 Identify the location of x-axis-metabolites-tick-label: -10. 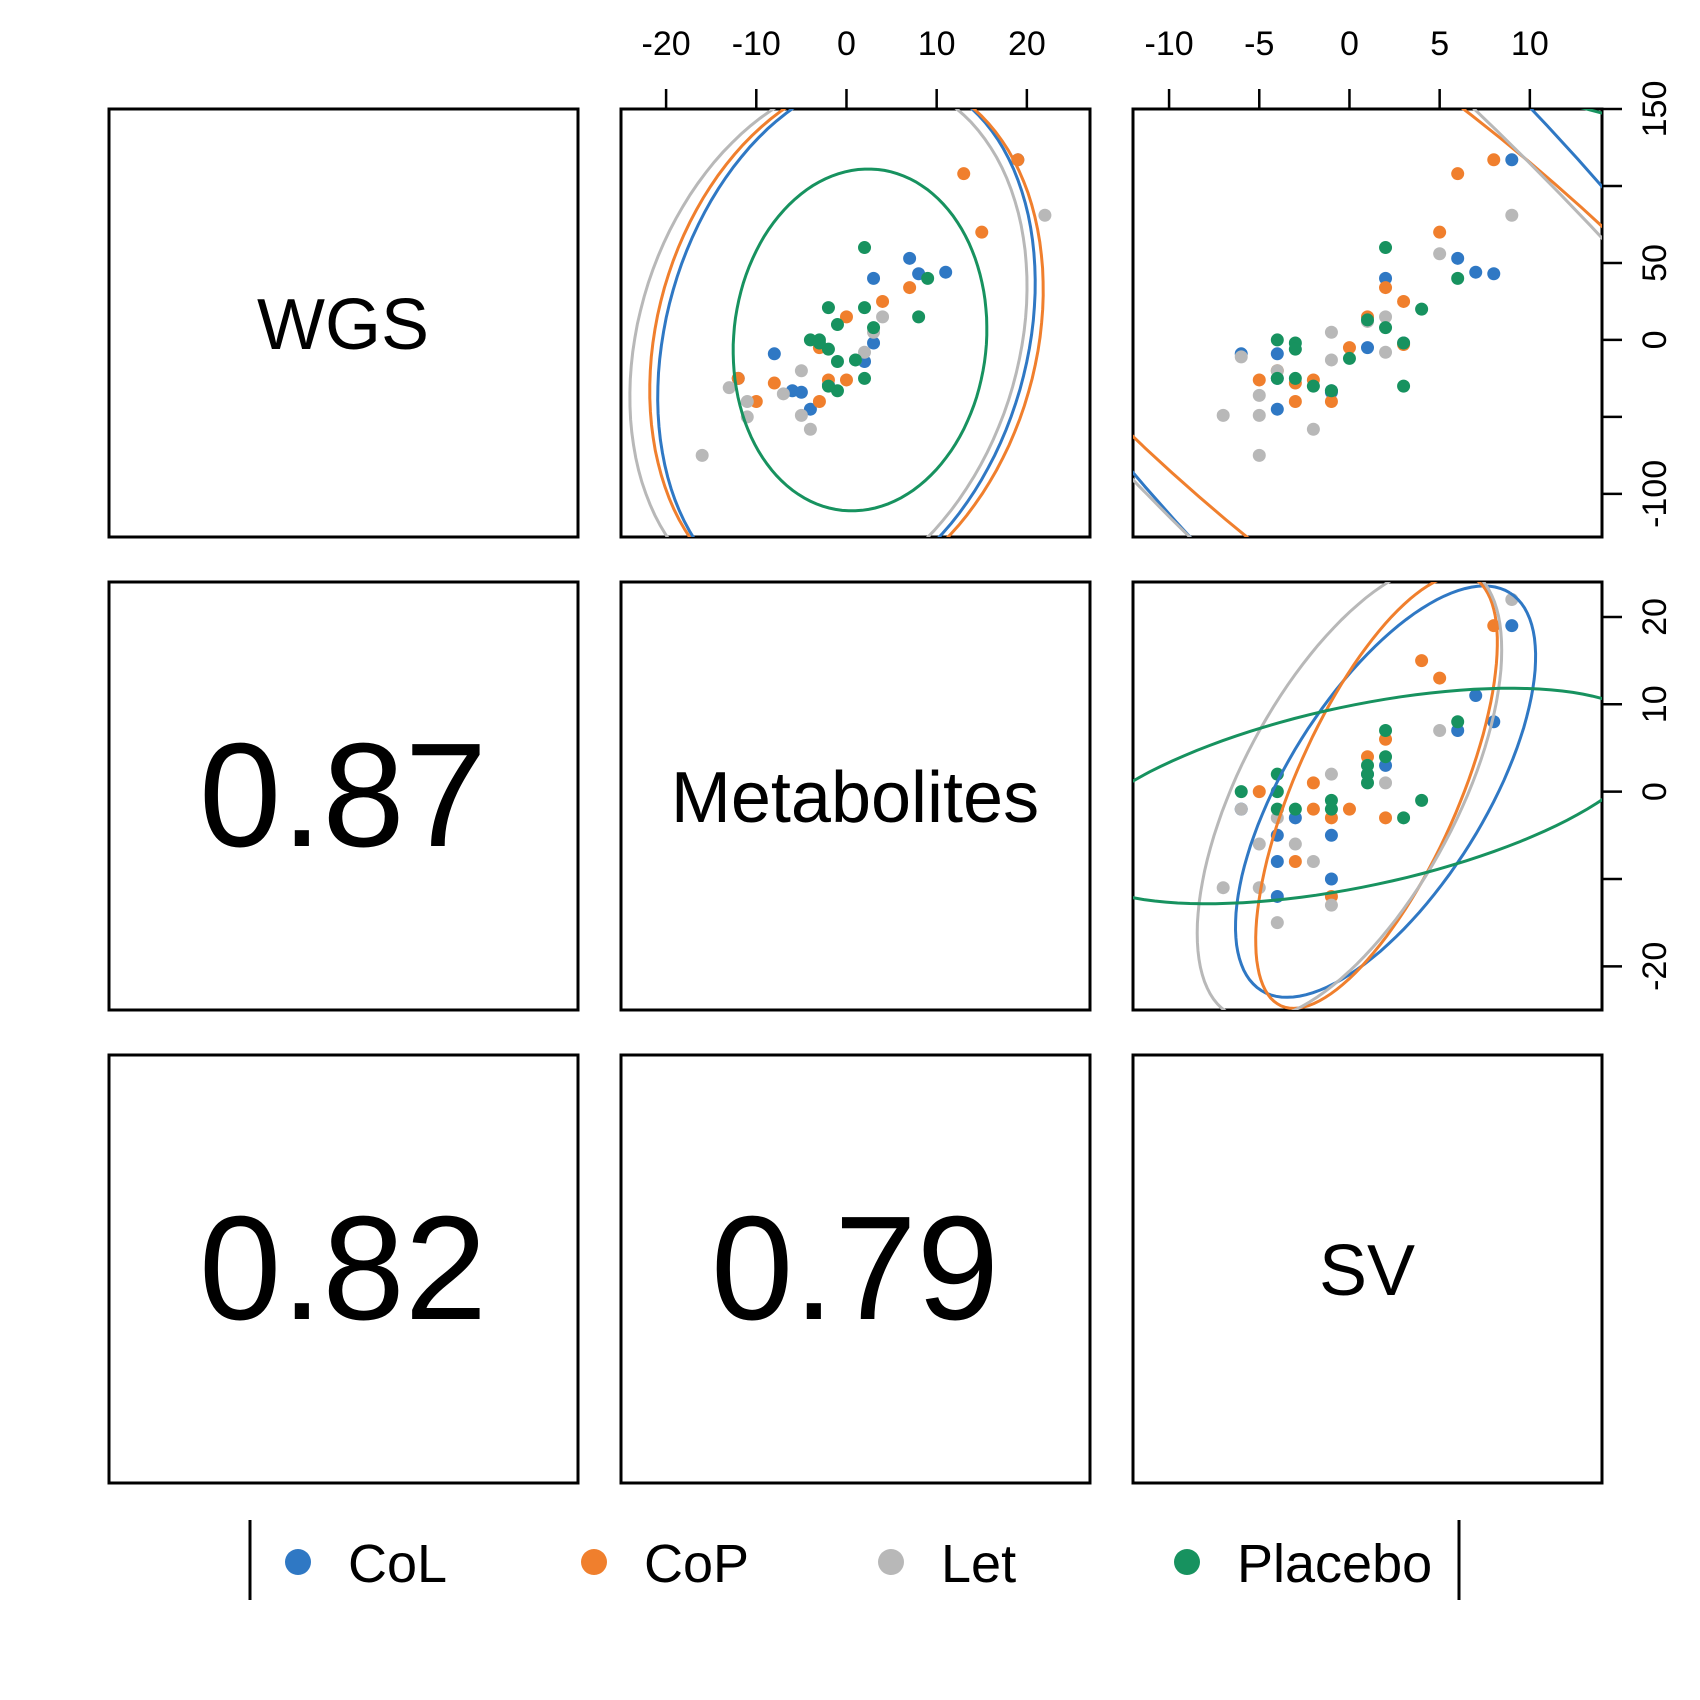
(756, 44).